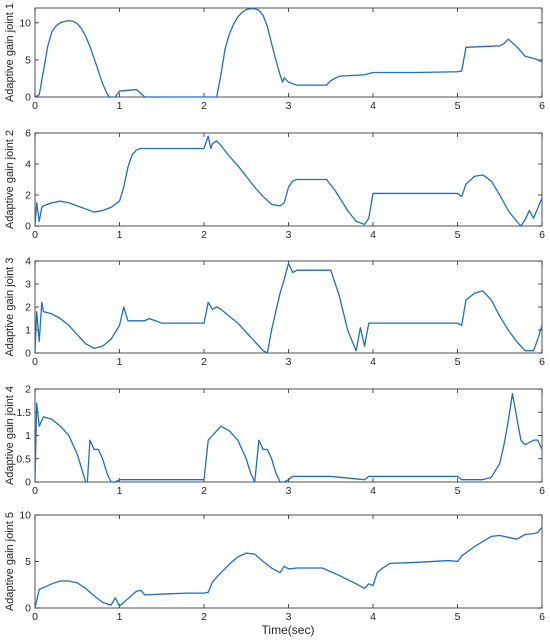  What do you see at coordinates (10, 179) in the screenshot?
I see `y-axis-label: Adaptive gain joint 2` at bounding box center [10, 179].